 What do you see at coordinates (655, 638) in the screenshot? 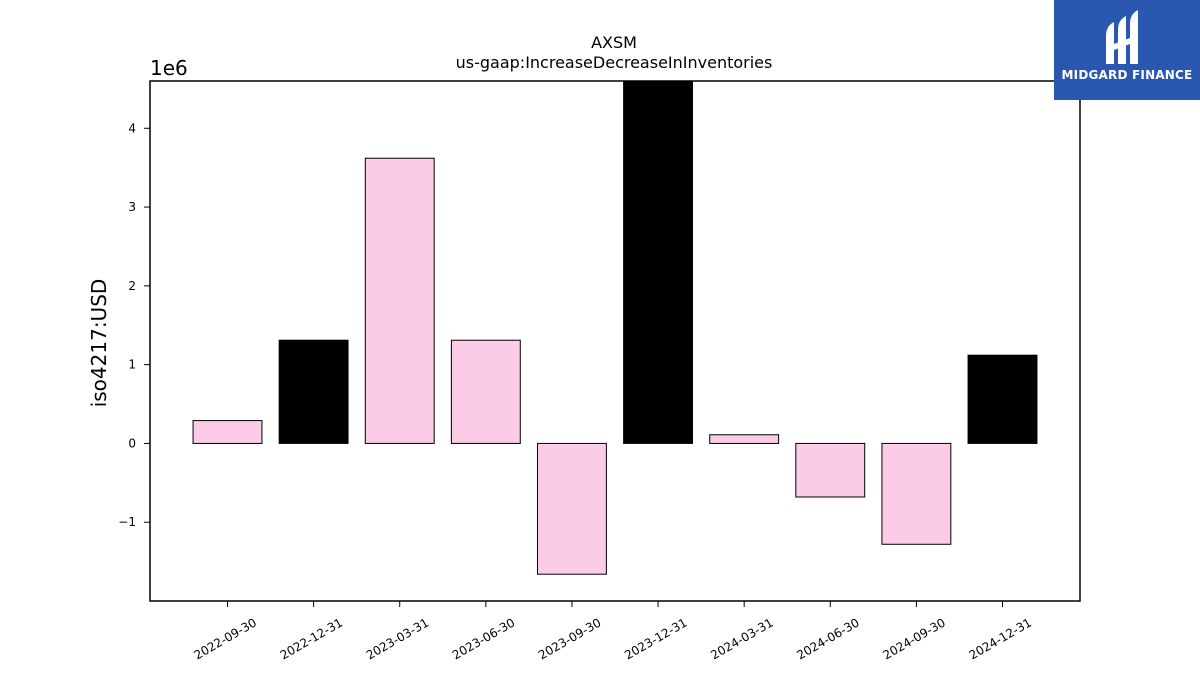
I see `x-tick-label: 2023-12-31` at bounding box center [655, 638].